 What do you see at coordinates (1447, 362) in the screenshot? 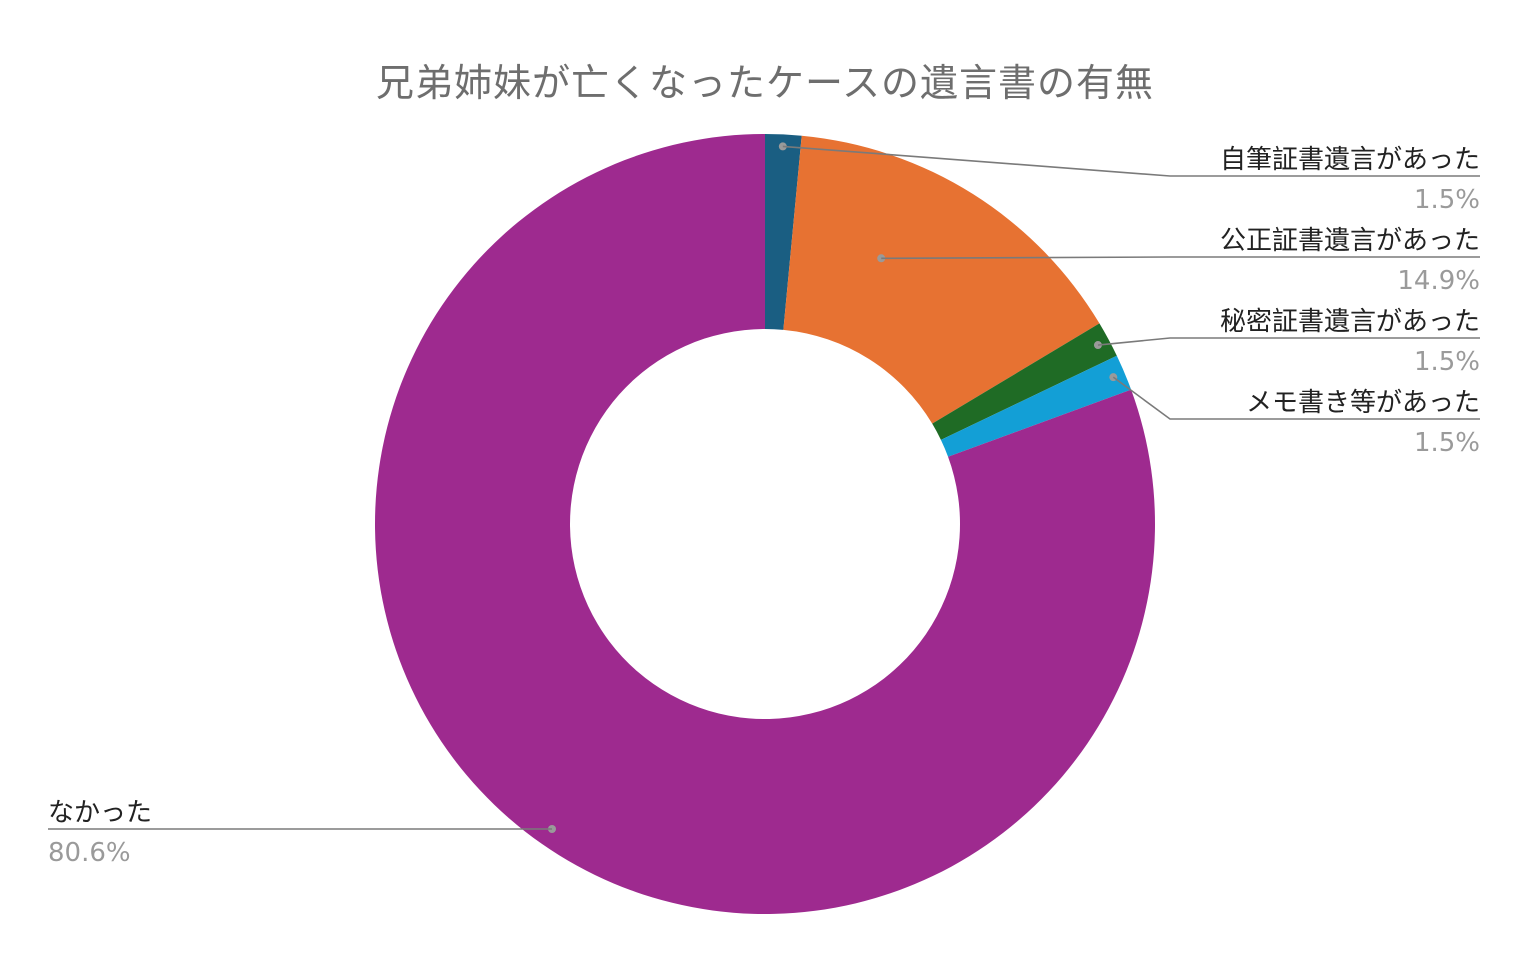
I see `slice-value-3: 1.5%` at bounding box center [1447, 362].